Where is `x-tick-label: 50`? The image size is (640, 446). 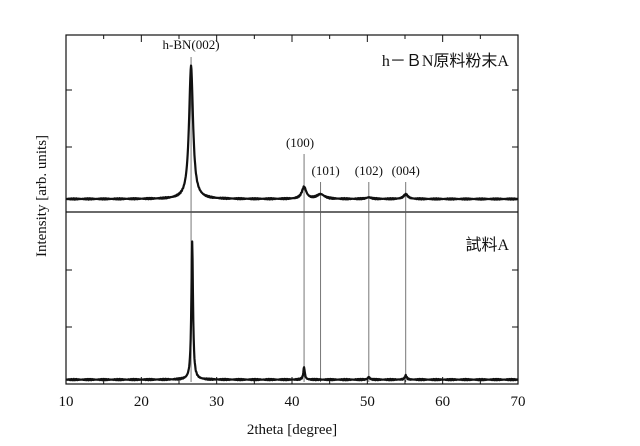
x-tick-label: 50 is located at coordinates (367, 402).